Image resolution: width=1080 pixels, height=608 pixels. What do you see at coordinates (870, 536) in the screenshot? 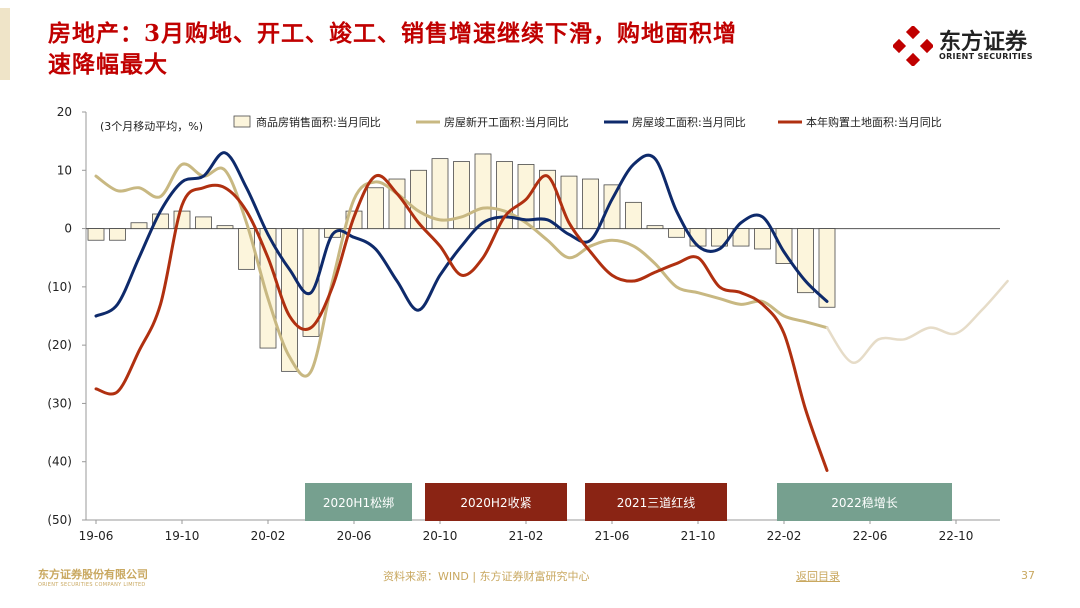
I see `x-tick-label: 22-06` at bounding box center [870, 536].